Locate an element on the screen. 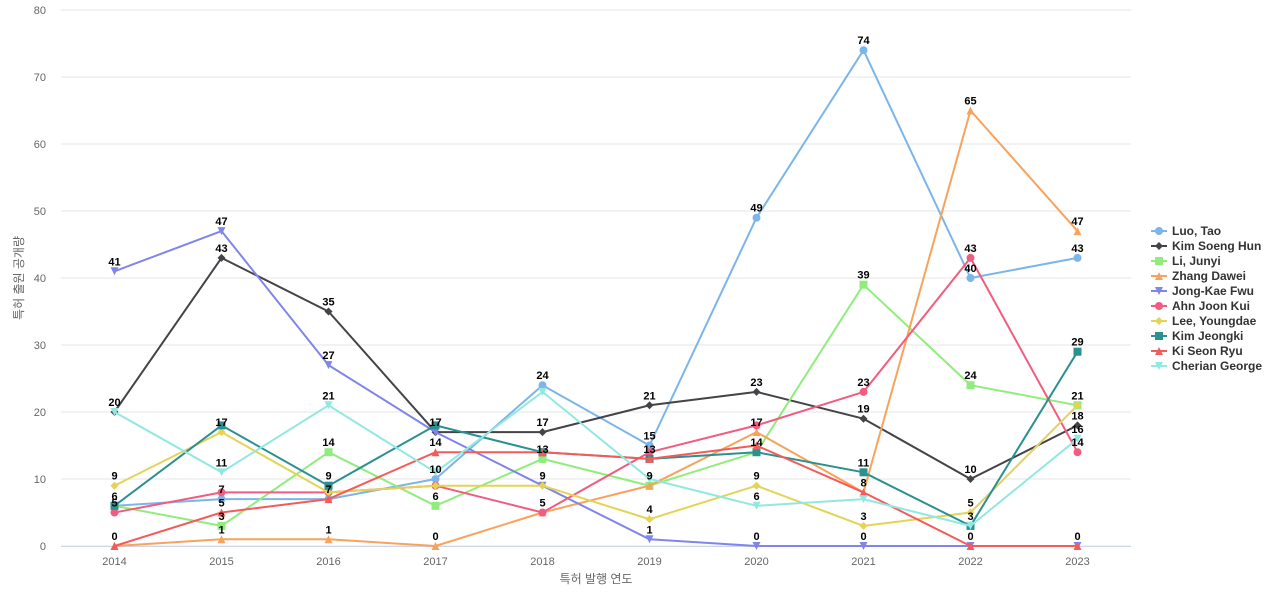  legend-item: Zhang Dawei is located at coordinates (1198, 276).